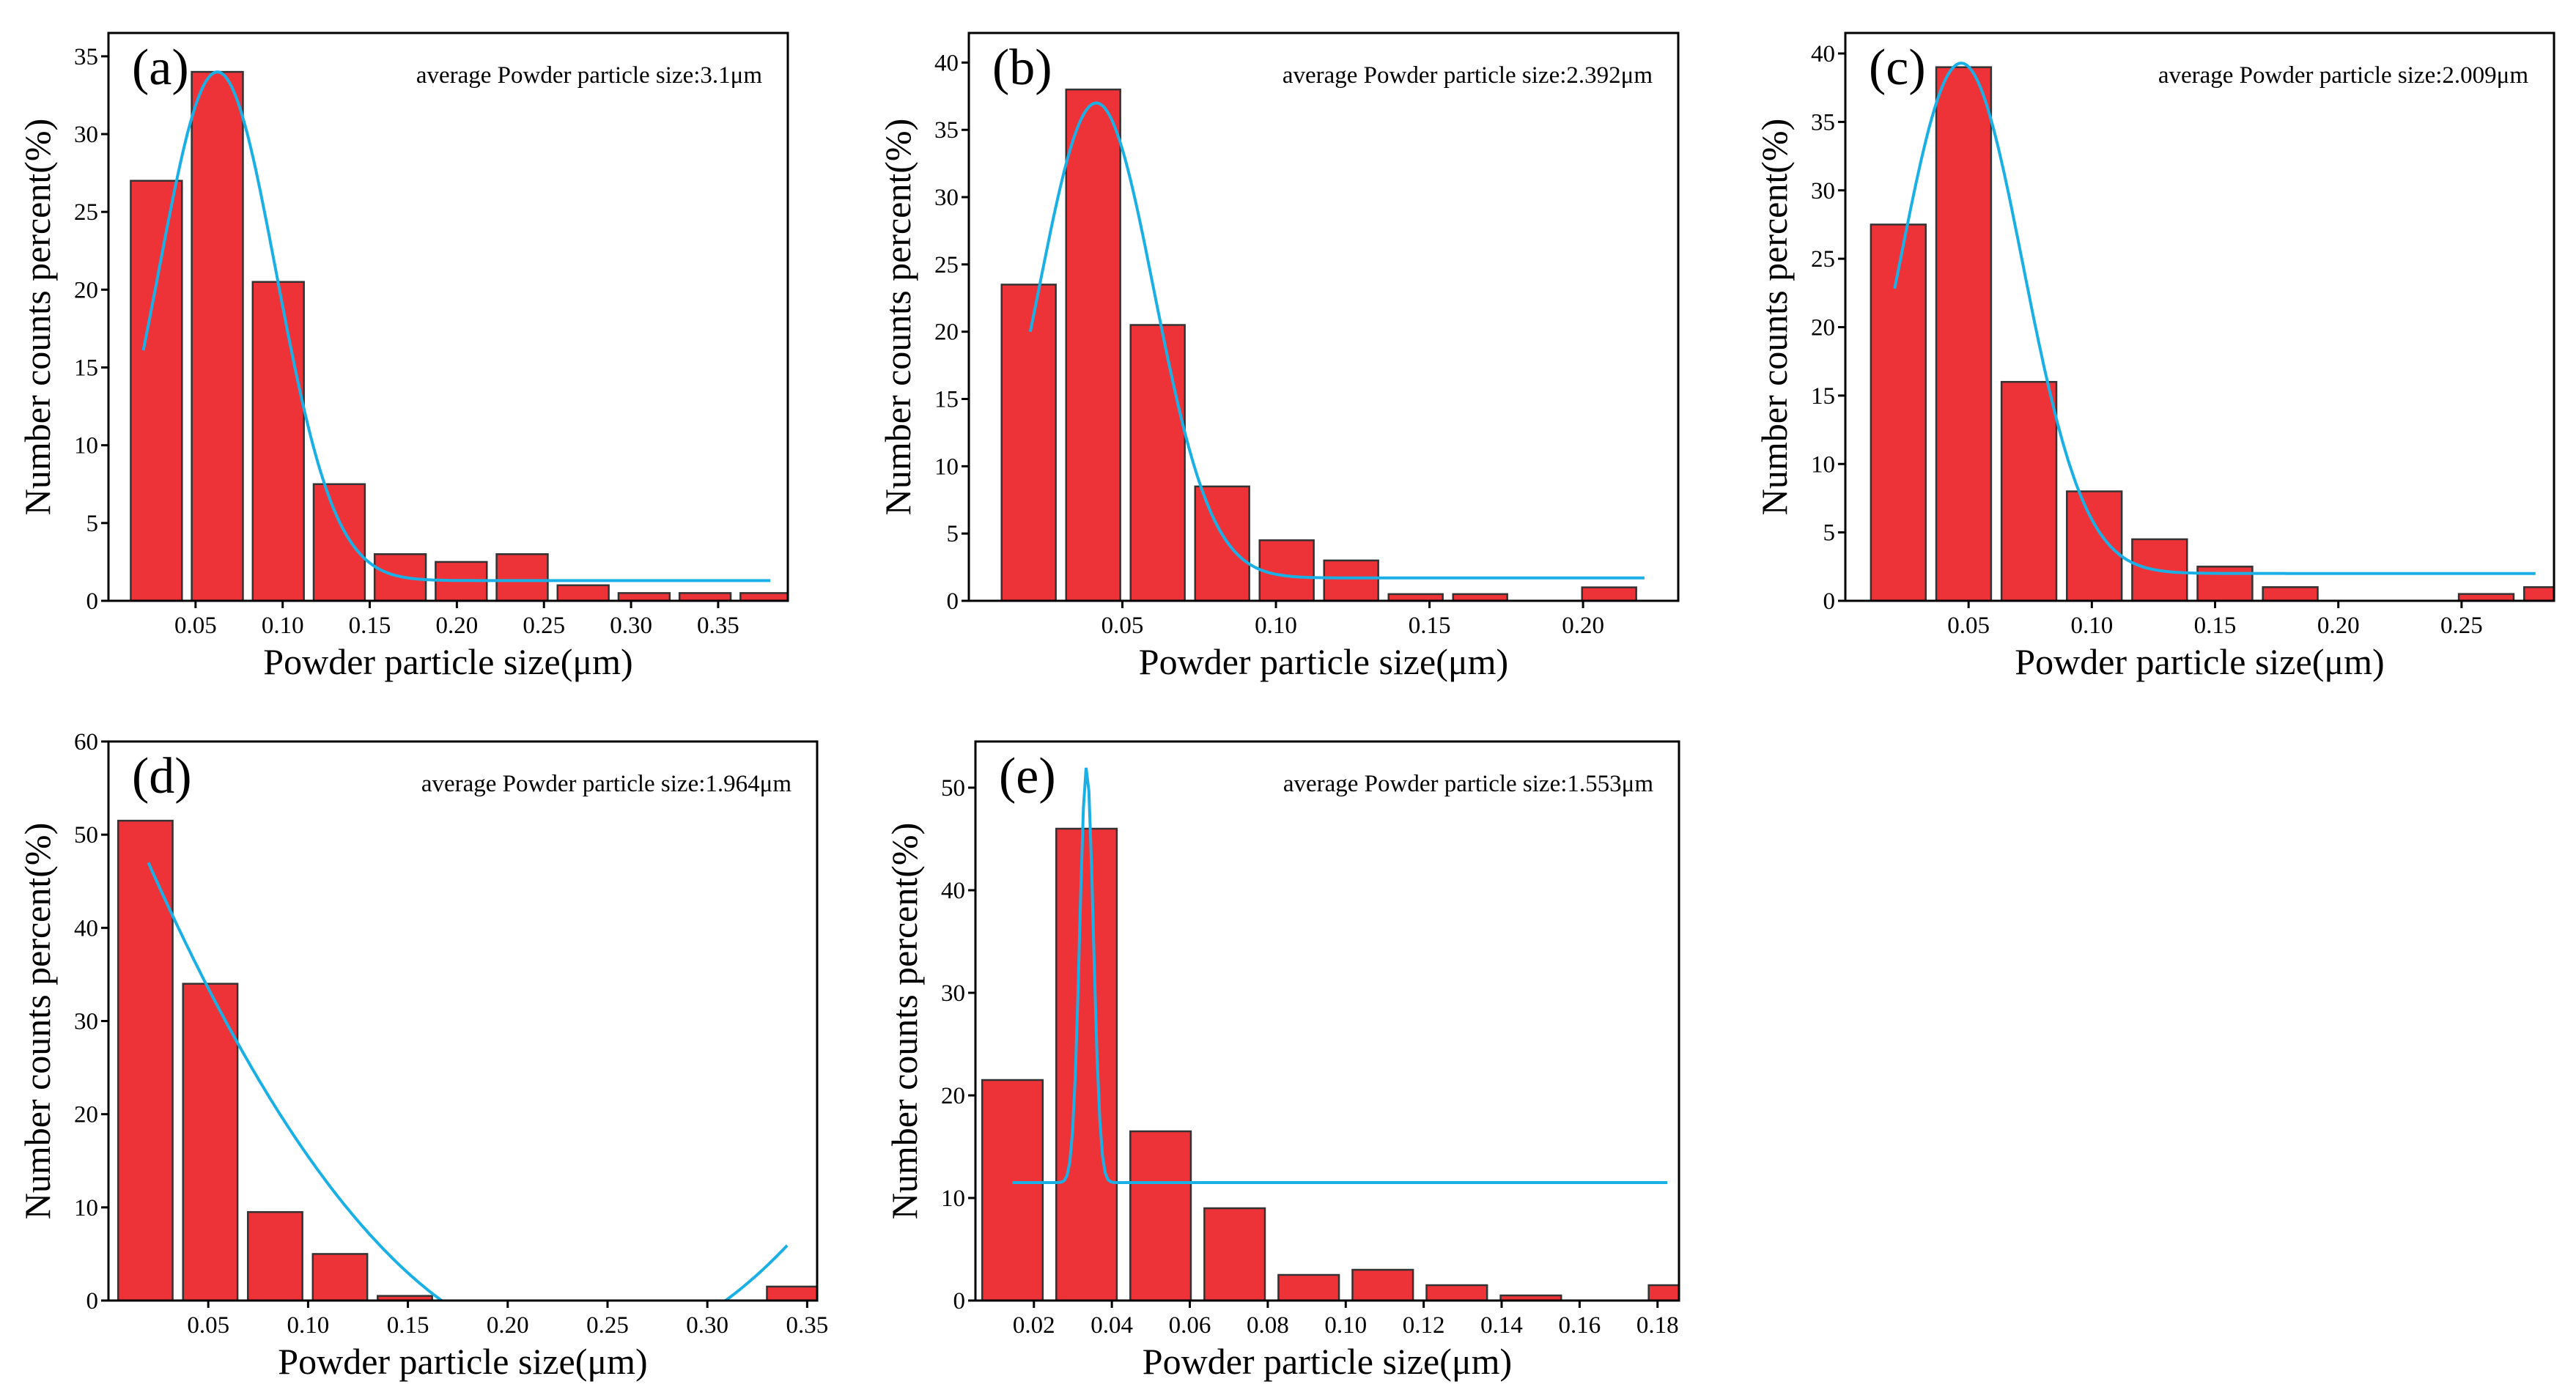  I want to click on x-tick-label: 0.15, so click(370, 626).